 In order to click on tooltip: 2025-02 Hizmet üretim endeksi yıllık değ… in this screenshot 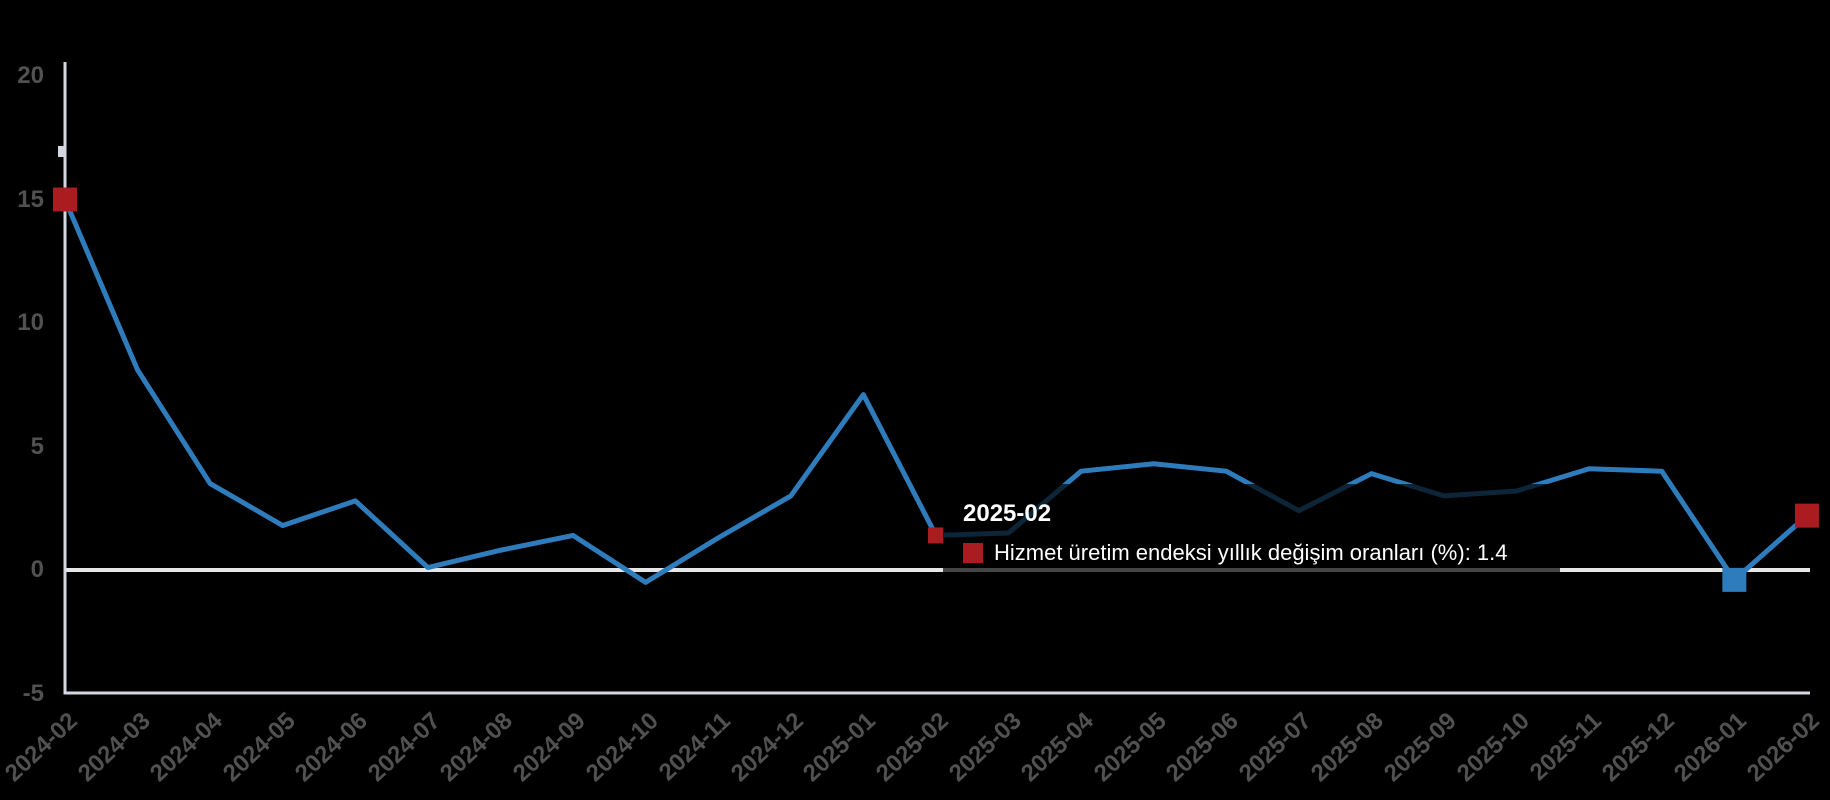, I will do `click(1251, 529)`.